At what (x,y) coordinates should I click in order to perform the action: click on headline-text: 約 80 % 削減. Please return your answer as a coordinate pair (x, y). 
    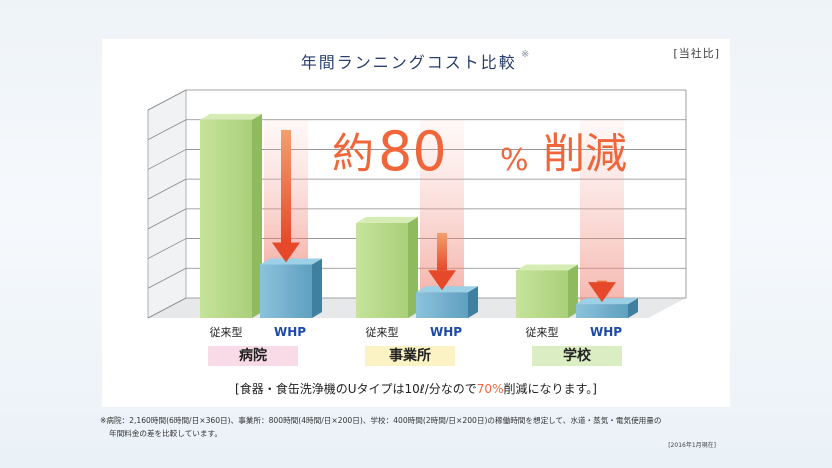
    Looking at the image, I should click on (479, 151).